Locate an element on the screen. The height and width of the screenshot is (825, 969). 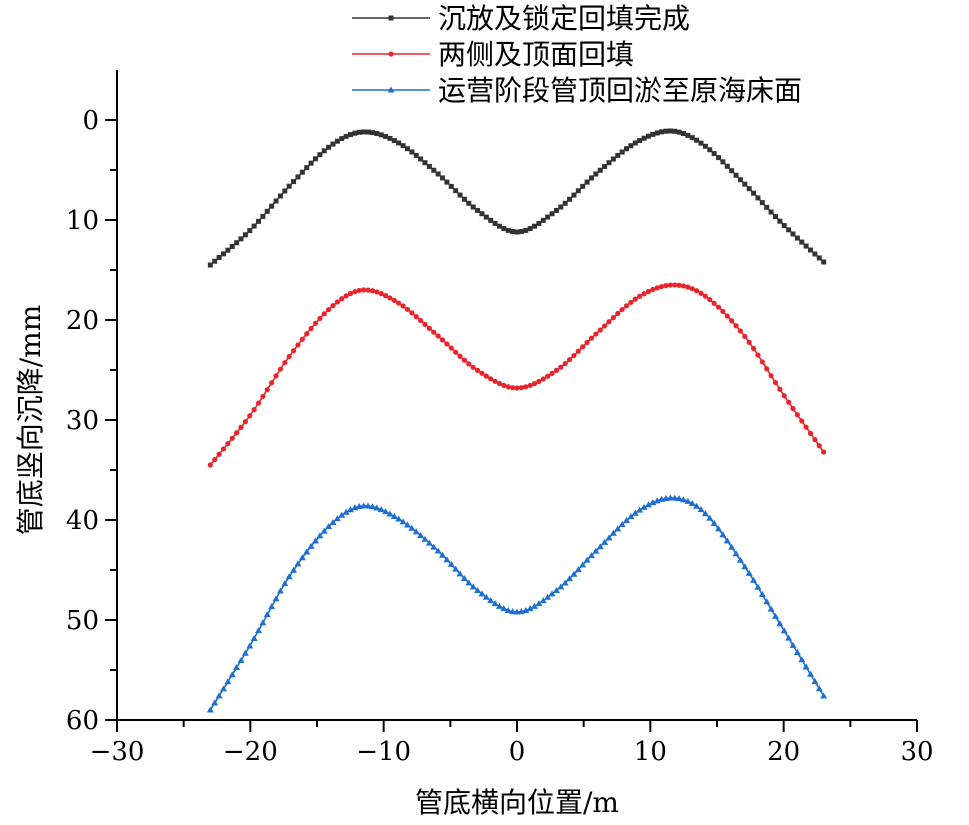
y-tick-label: 40 is located at coordinates (82, 521).